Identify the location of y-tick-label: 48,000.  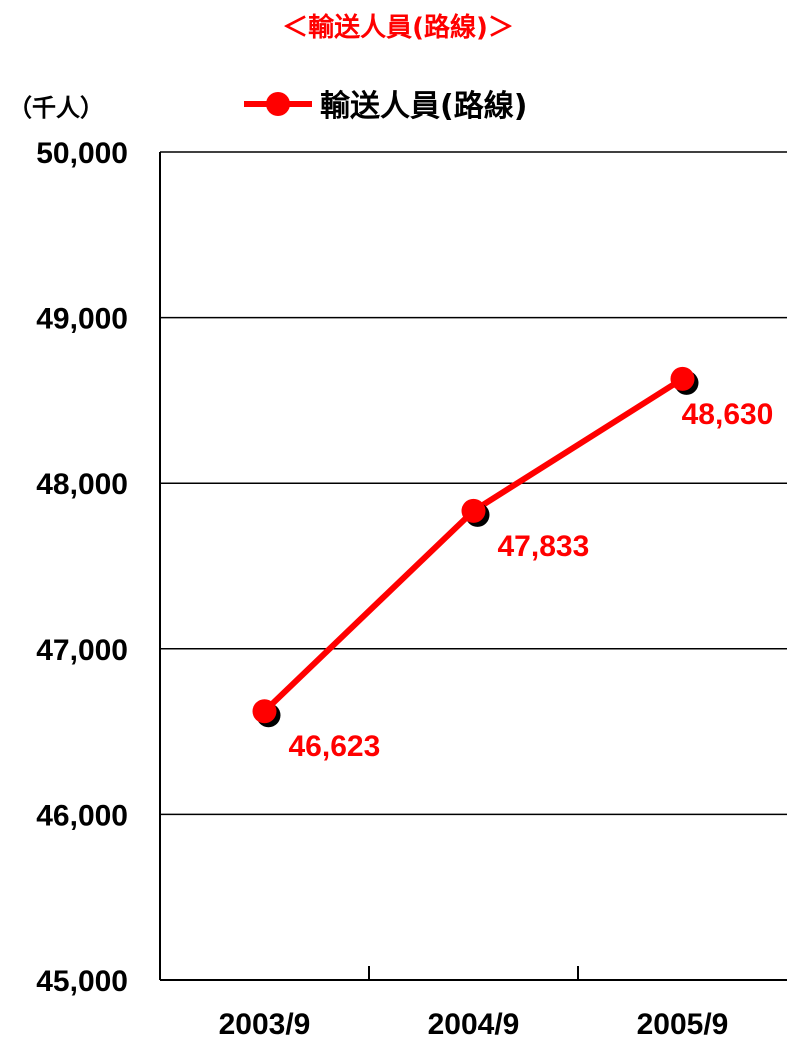
(82, 484).